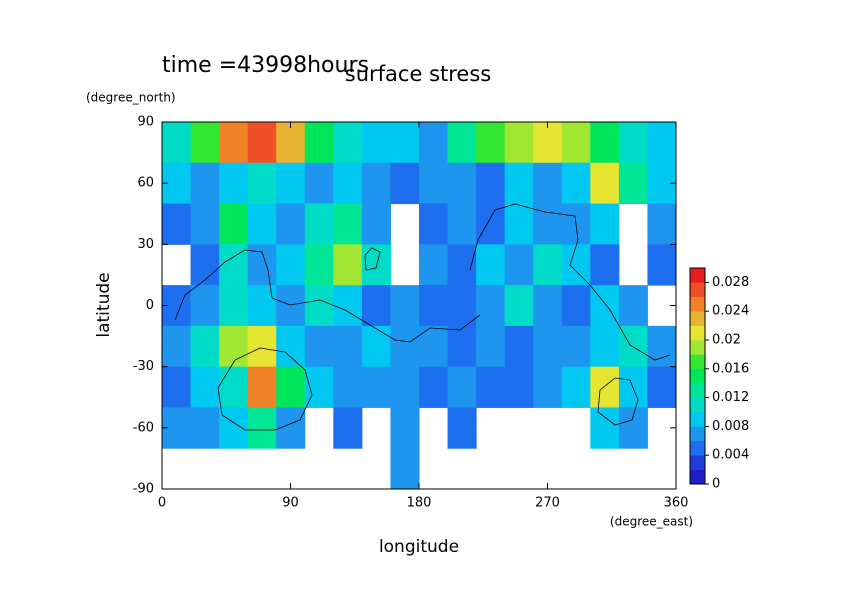  Describe the element at coordinates (730, 282) in the screenshot. I see `colorbar-tick-label: 0.028` at that location.